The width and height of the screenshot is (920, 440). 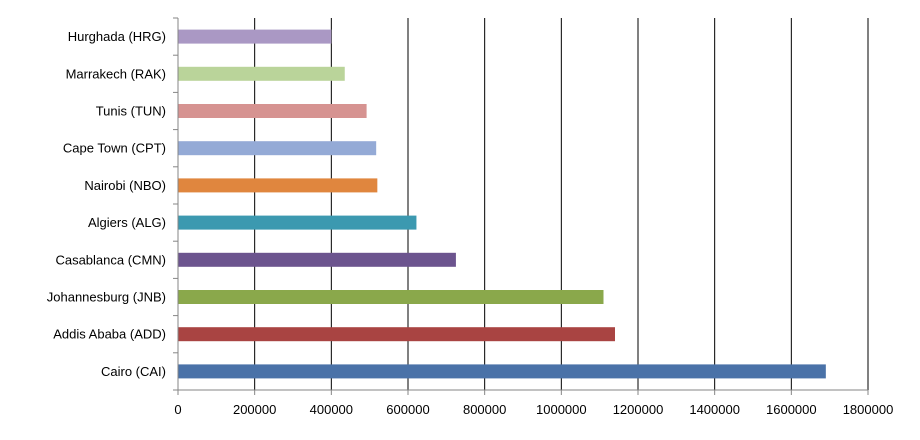 I want to click on x-tick-label: 800000, so click(x=484, y=409).